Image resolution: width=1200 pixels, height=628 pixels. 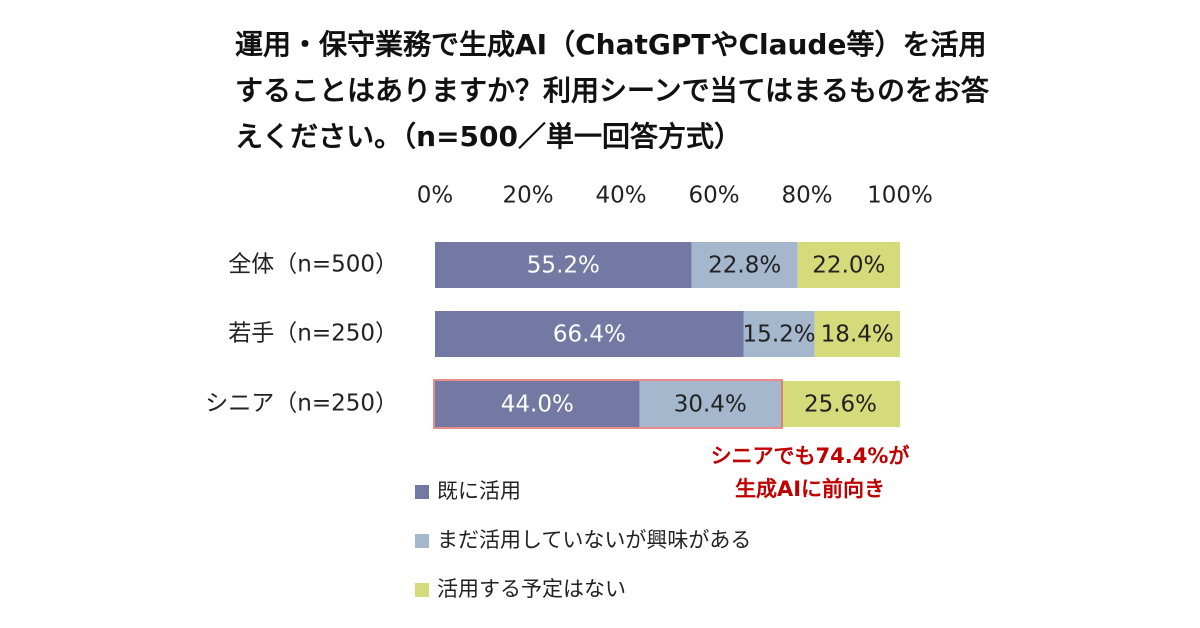 I want to click on value-label: 30.4%, so click(x=710, y=405).